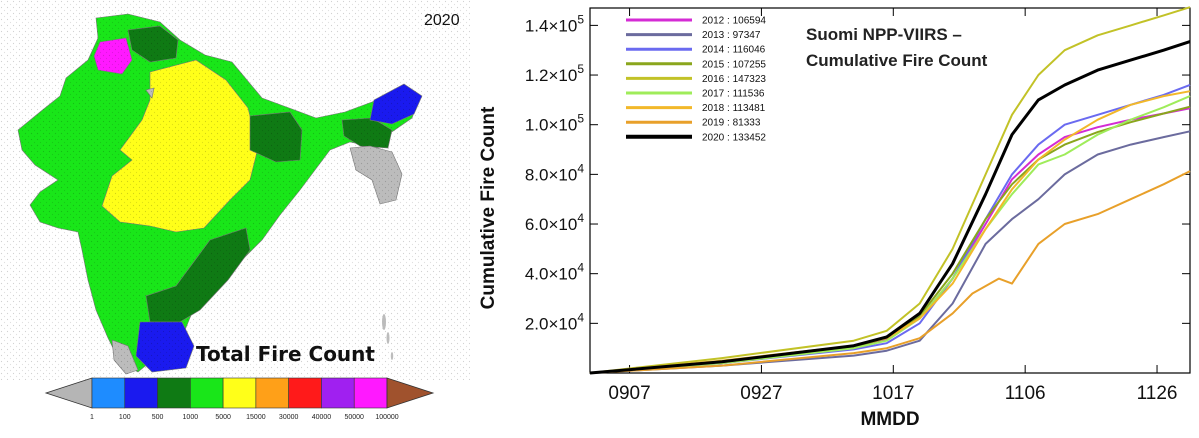 This screenshot has height=438, width=1199. What do you see at coordinates (731, 35) in the screenshot?
I see `legend-entry-label: 2013 : 97347` at bounding box center [731, 35].